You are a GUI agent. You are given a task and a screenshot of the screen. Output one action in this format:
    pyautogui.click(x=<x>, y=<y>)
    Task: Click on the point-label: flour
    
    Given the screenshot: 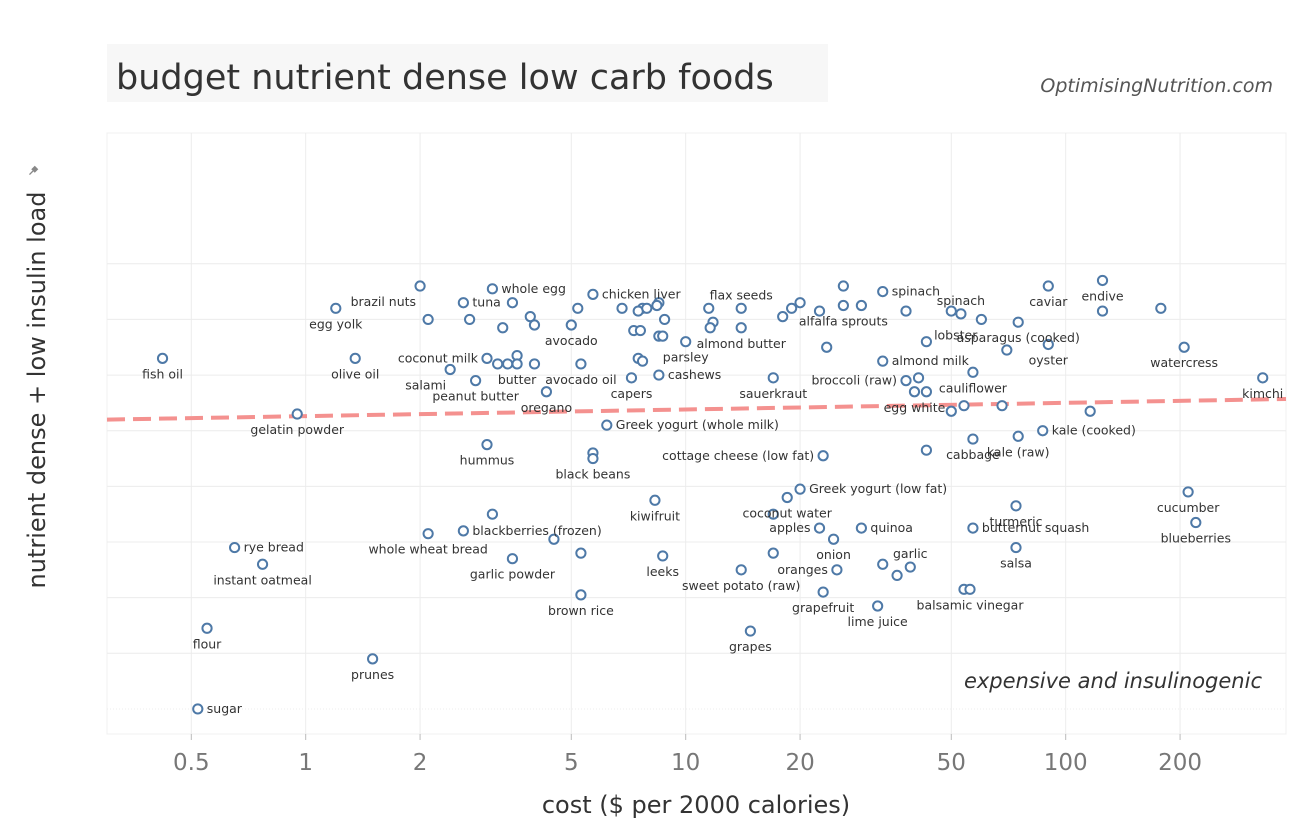 What is the action you would take?
    pyautogui.click(x=207, y=643)
    